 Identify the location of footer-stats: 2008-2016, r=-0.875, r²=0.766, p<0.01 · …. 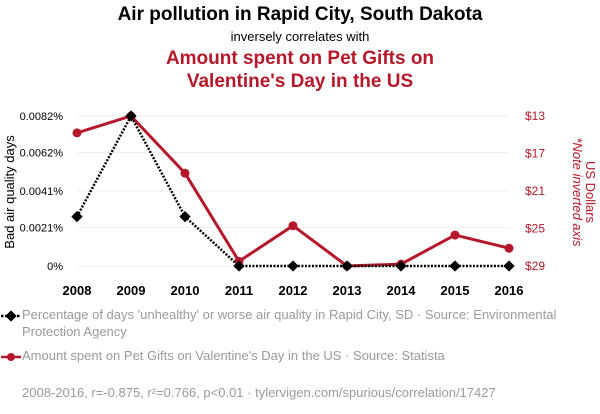
(259, 392).